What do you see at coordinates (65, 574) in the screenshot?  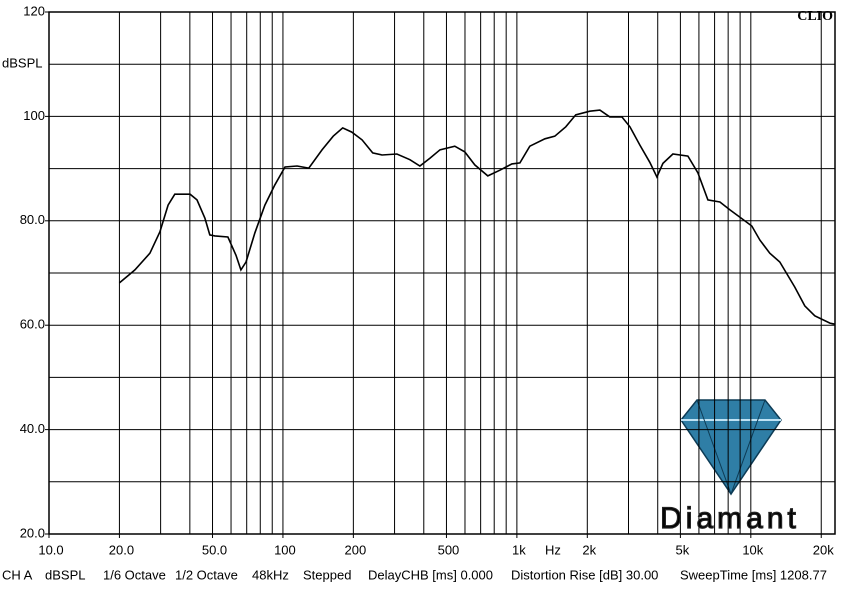 I see `footer-item: dBSPL` at bounding box center [65, 574].